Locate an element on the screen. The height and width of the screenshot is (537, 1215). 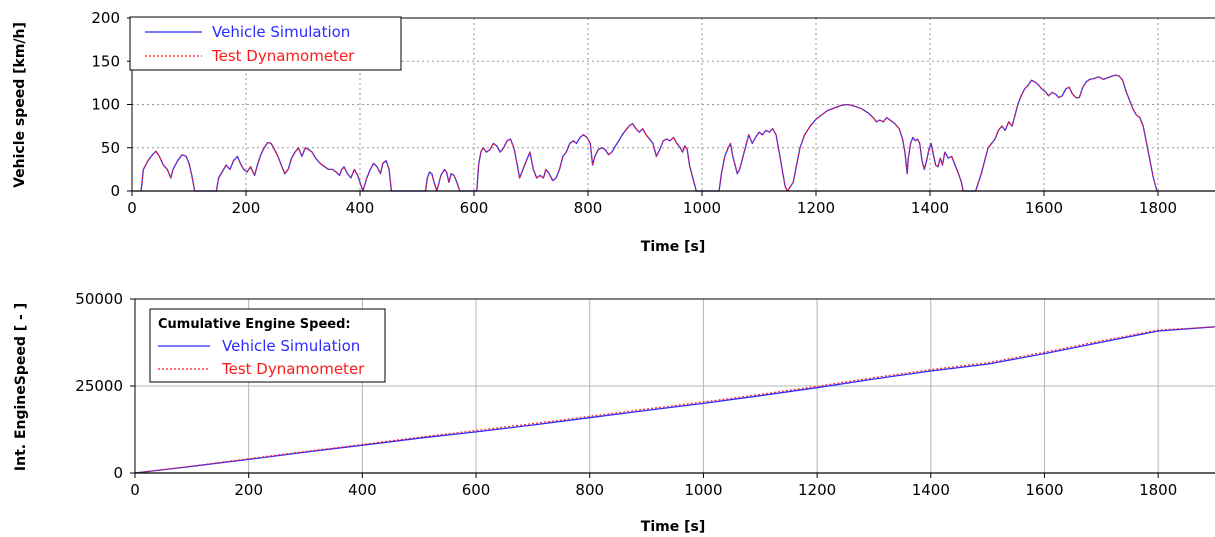
cumulative-engine-speed-y-tick-label: 0 is located at coordinates (118, 473).